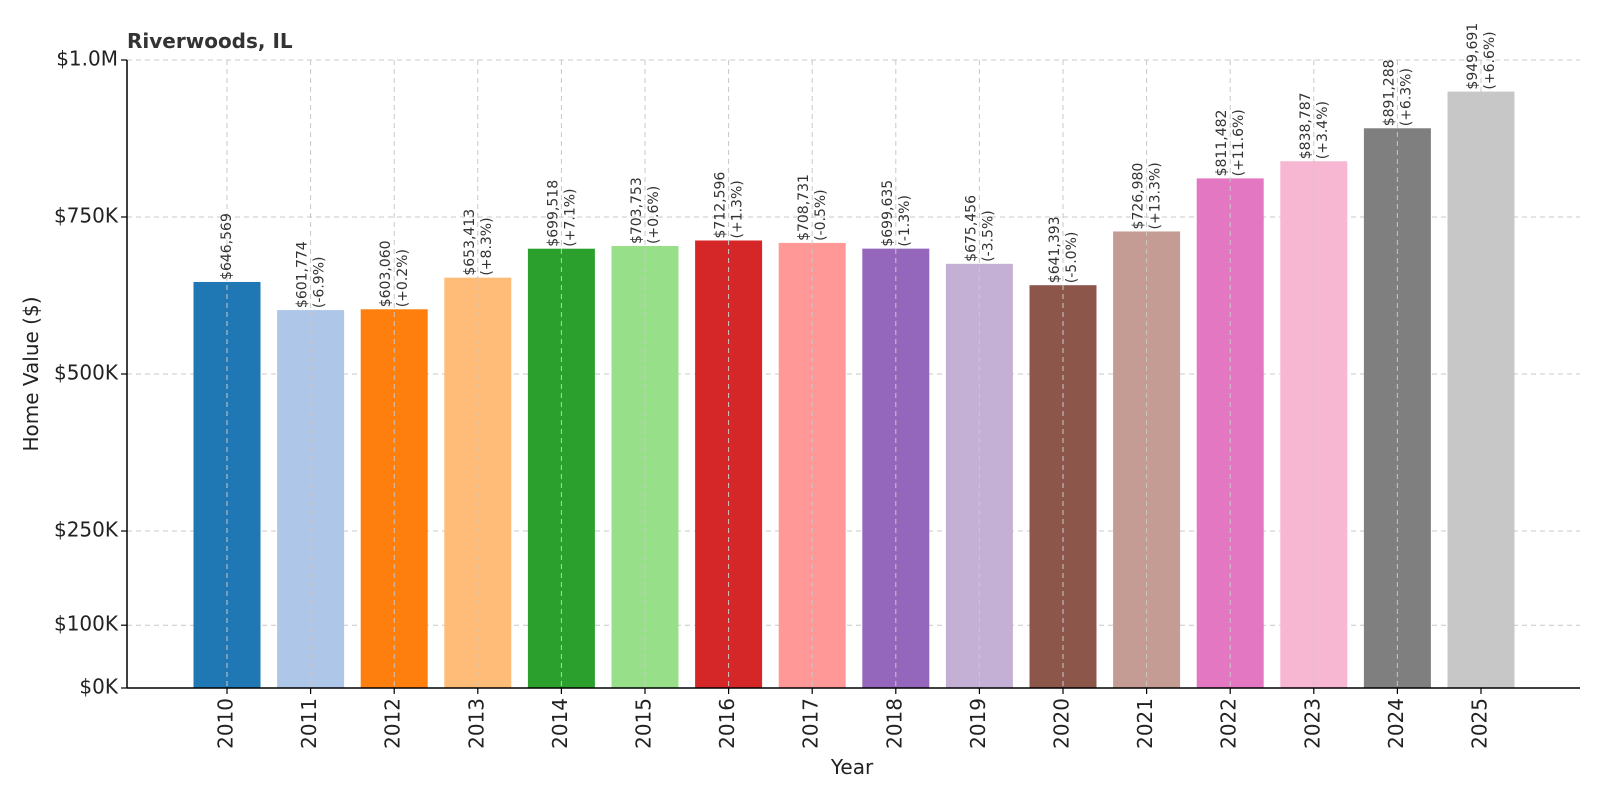 This screenshot has width=1600, height=800. Describe the element at coordinates (226, 723) in the screenshot. I see `x-tick-label: 2010` at that location.